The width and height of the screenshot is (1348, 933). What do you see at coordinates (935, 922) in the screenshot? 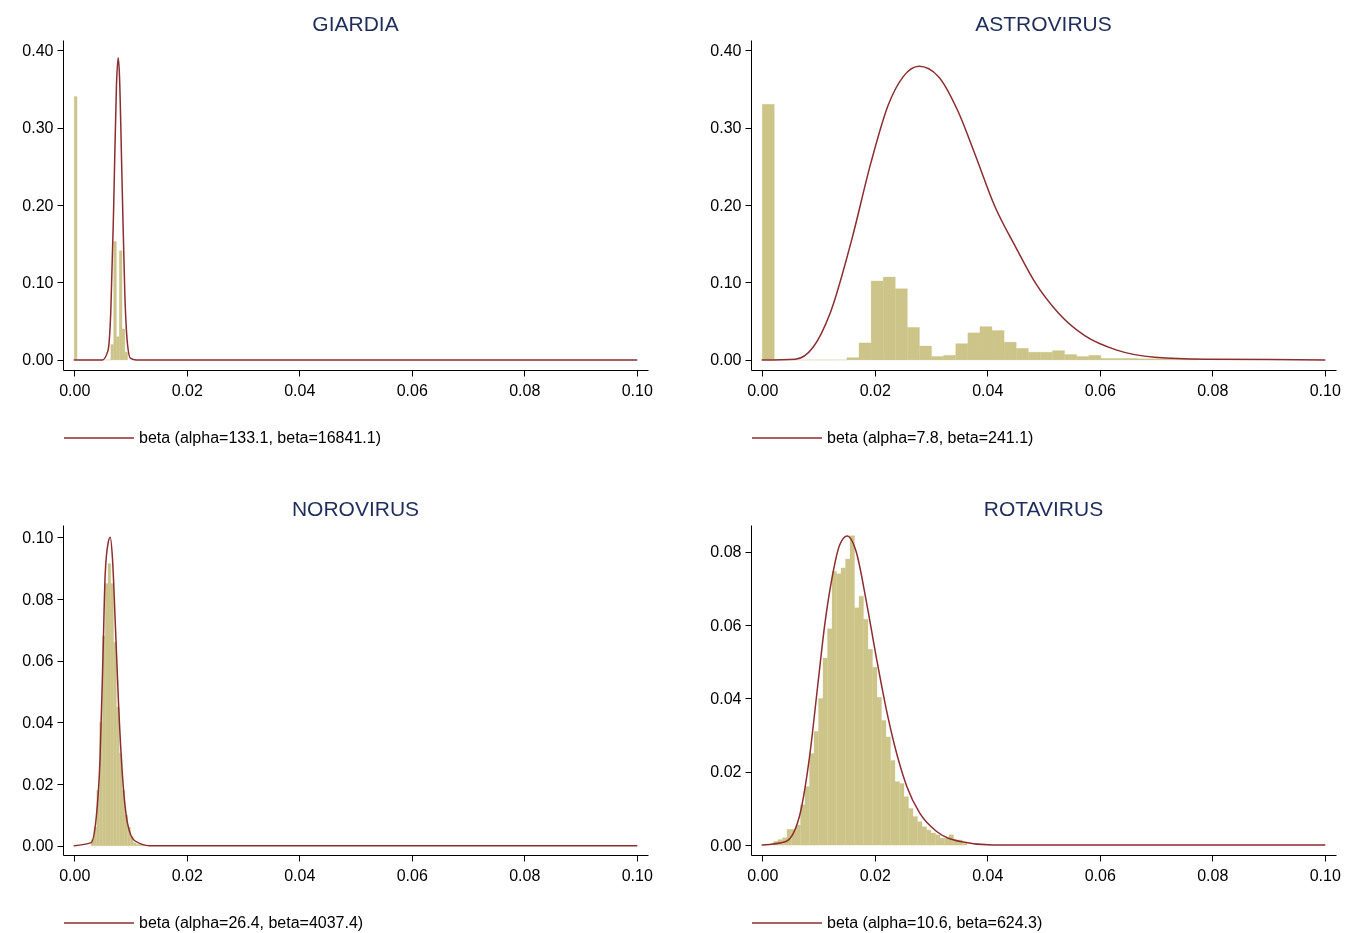
I see `legend-label: beta (alpha=10.6, beta=624.3)` at bounding box center [935, 922].